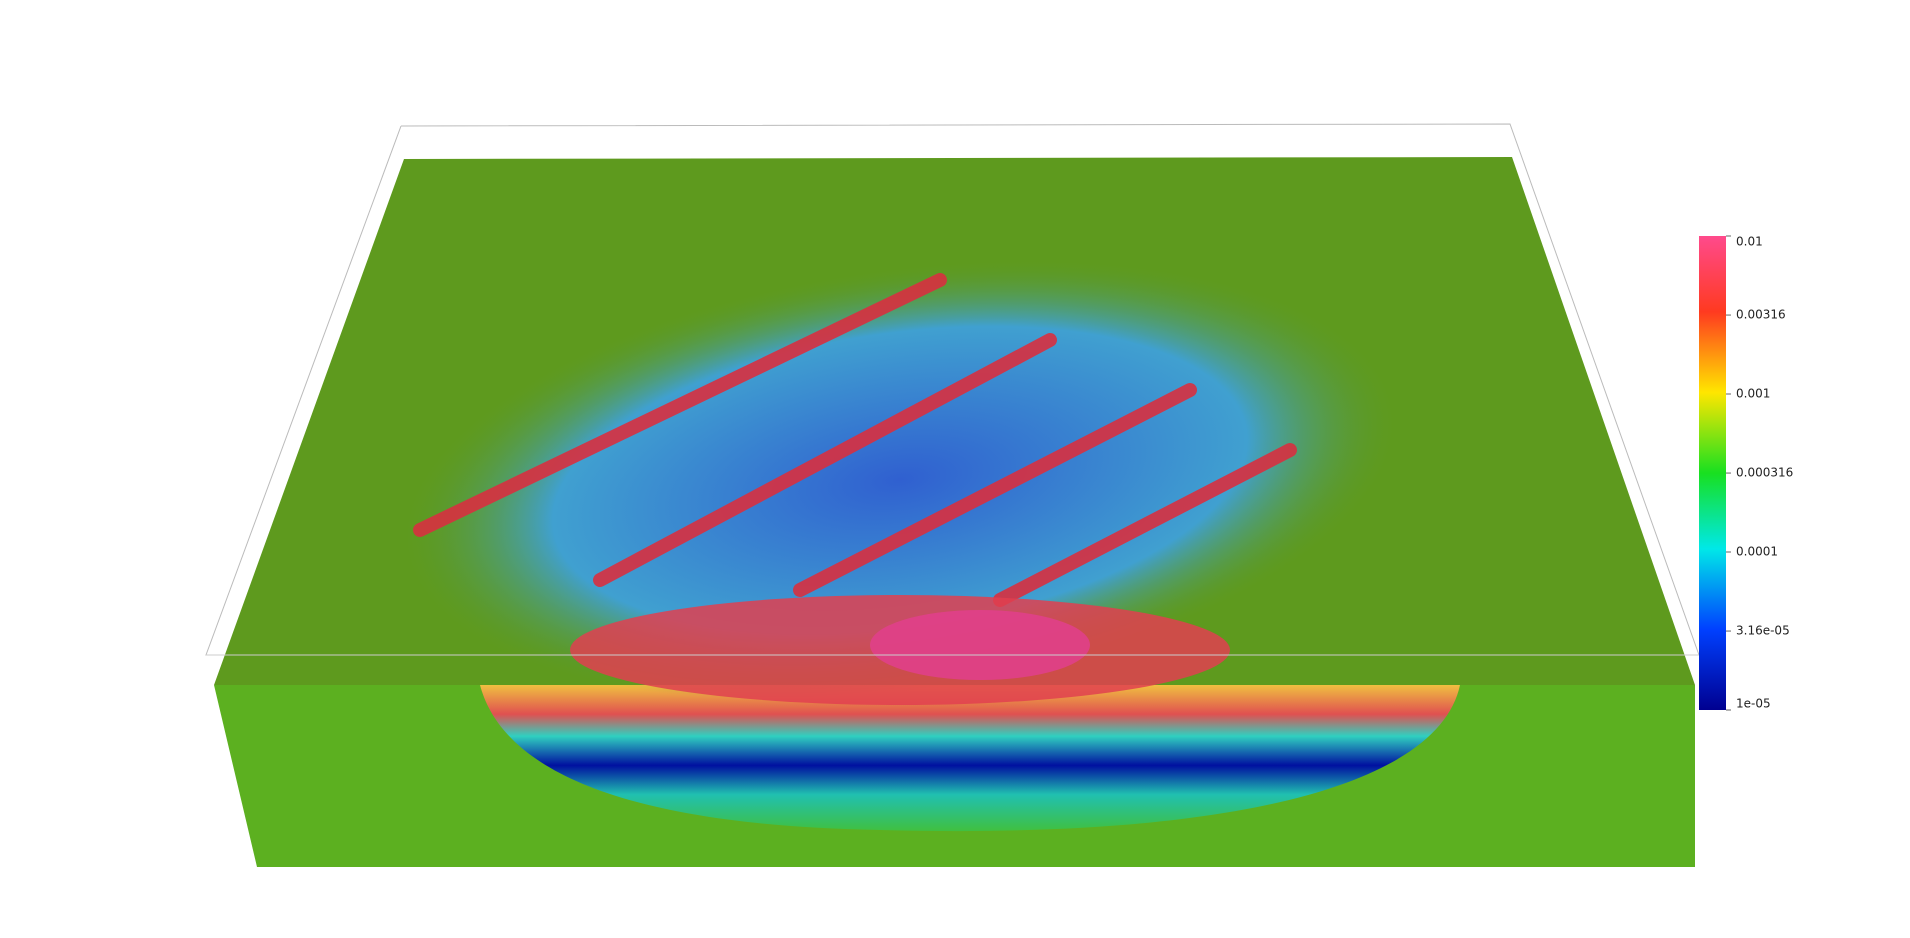 Image resolution: width=1910 pixels, height=938 pixels. Describe the element at coordinates (970, 758) in the screenshot. I see `front-plume` at that location.